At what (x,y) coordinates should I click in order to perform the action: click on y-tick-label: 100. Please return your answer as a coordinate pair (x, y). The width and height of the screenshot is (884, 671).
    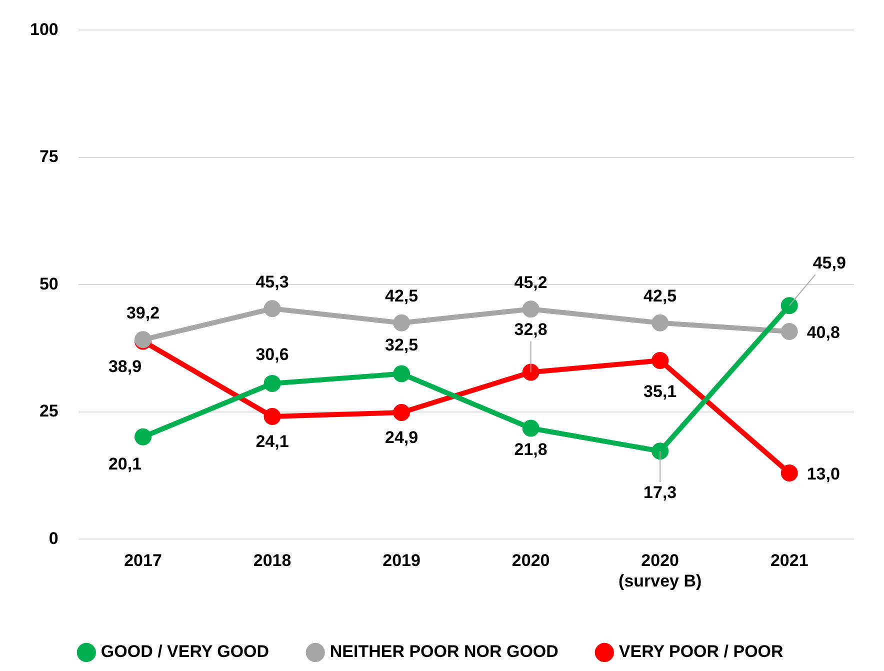
    Looking at the image, I should click on (44, 29).